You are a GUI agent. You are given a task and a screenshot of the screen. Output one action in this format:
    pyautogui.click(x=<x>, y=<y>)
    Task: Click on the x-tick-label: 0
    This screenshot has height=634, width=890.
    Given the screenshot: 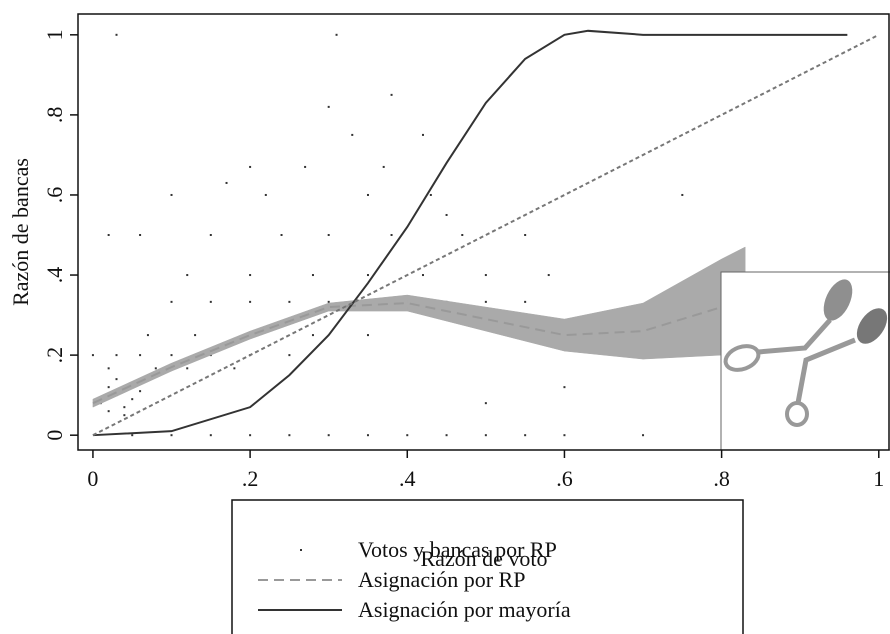 What is the action you would take?
    pyautogui.click(x=92, y=478)
    